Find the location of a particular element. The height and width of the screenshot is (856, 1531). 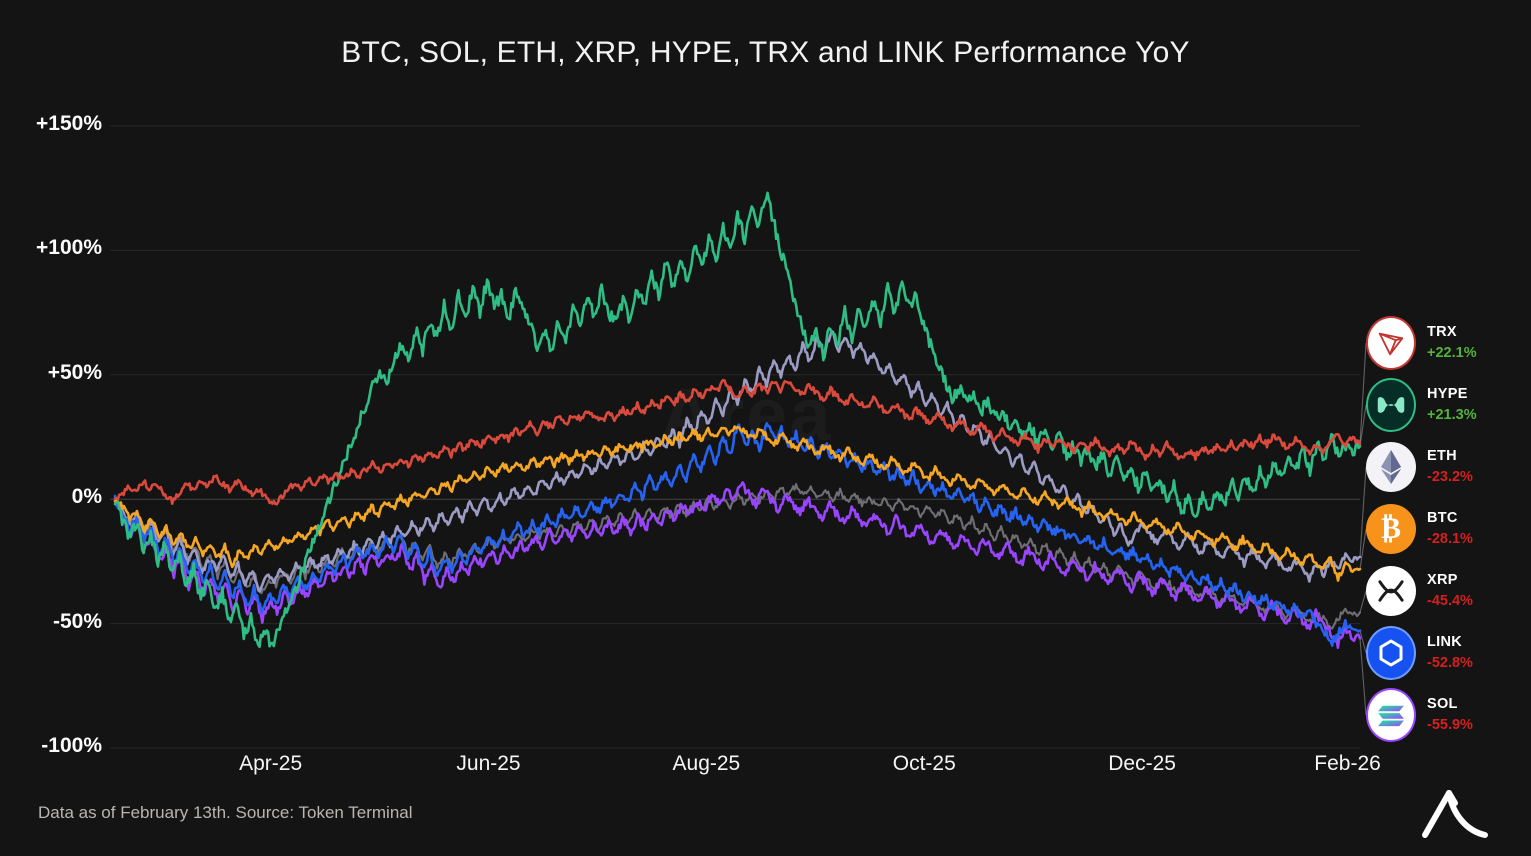

legend-value: -45.4% is located at coordinates (1450, 600).